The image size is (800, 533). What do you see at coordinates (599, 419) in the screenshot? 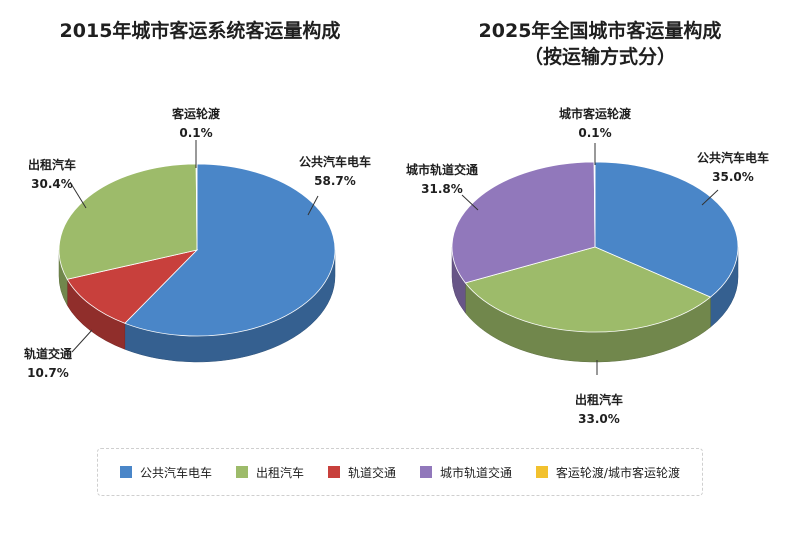
I see `slice-value-label: 33.0%` at bounding box center [599, 419].